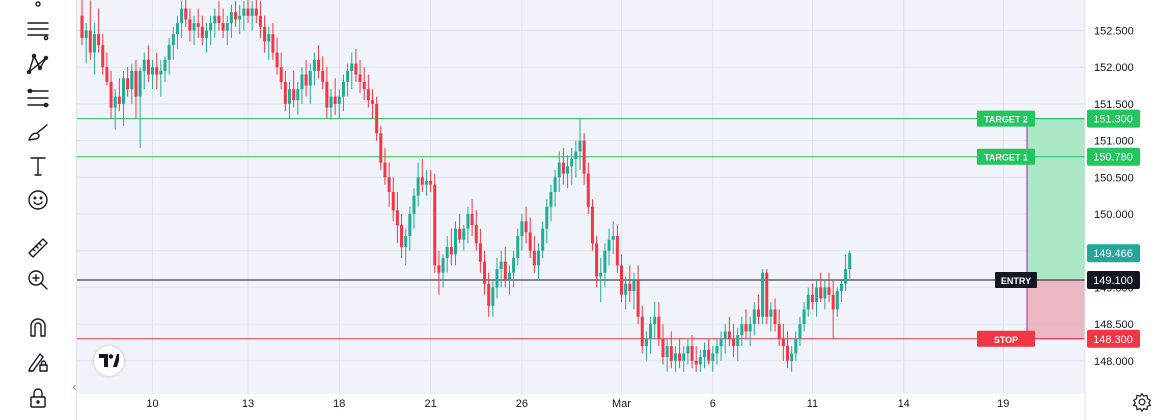 The height and width of the screenshot is (420, 1170). I want to click on trend-lines-icon, so click(38, 30).